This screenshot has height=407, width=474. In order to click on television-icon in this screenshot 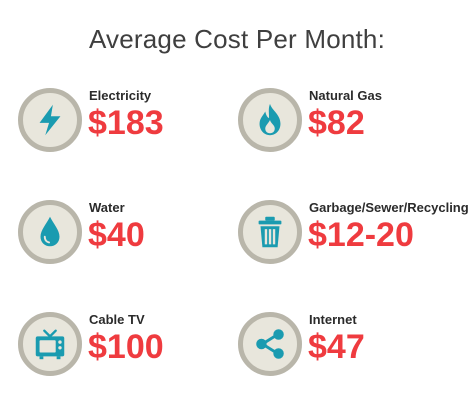, I will do `click(50, 344)`.